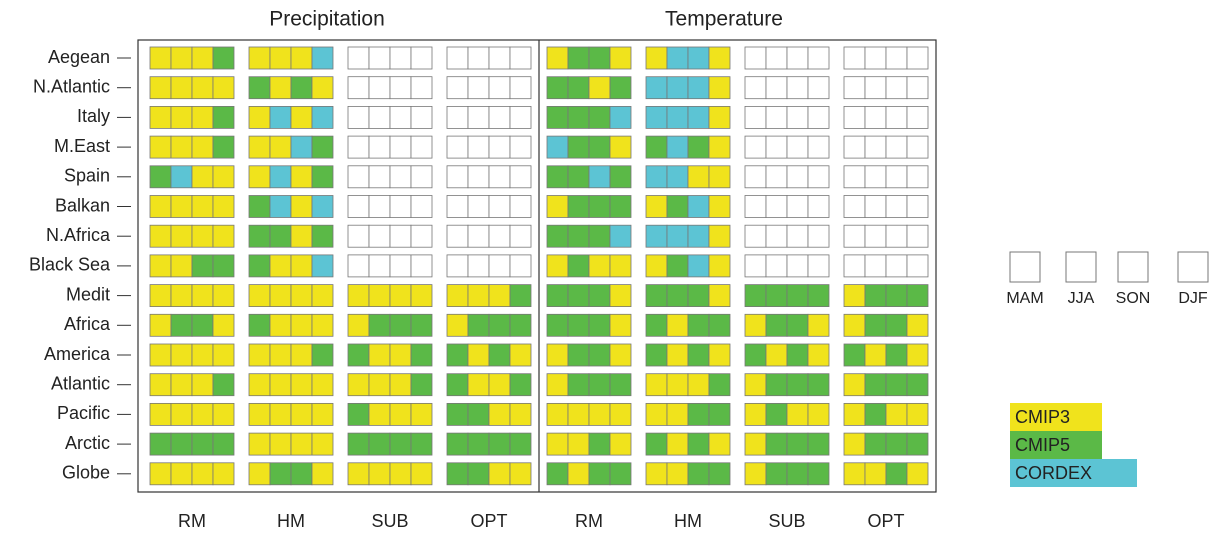  Describe the element at coordinates (488, 521) in the screenshot. I see `x-tick-label: OPT` at that location.